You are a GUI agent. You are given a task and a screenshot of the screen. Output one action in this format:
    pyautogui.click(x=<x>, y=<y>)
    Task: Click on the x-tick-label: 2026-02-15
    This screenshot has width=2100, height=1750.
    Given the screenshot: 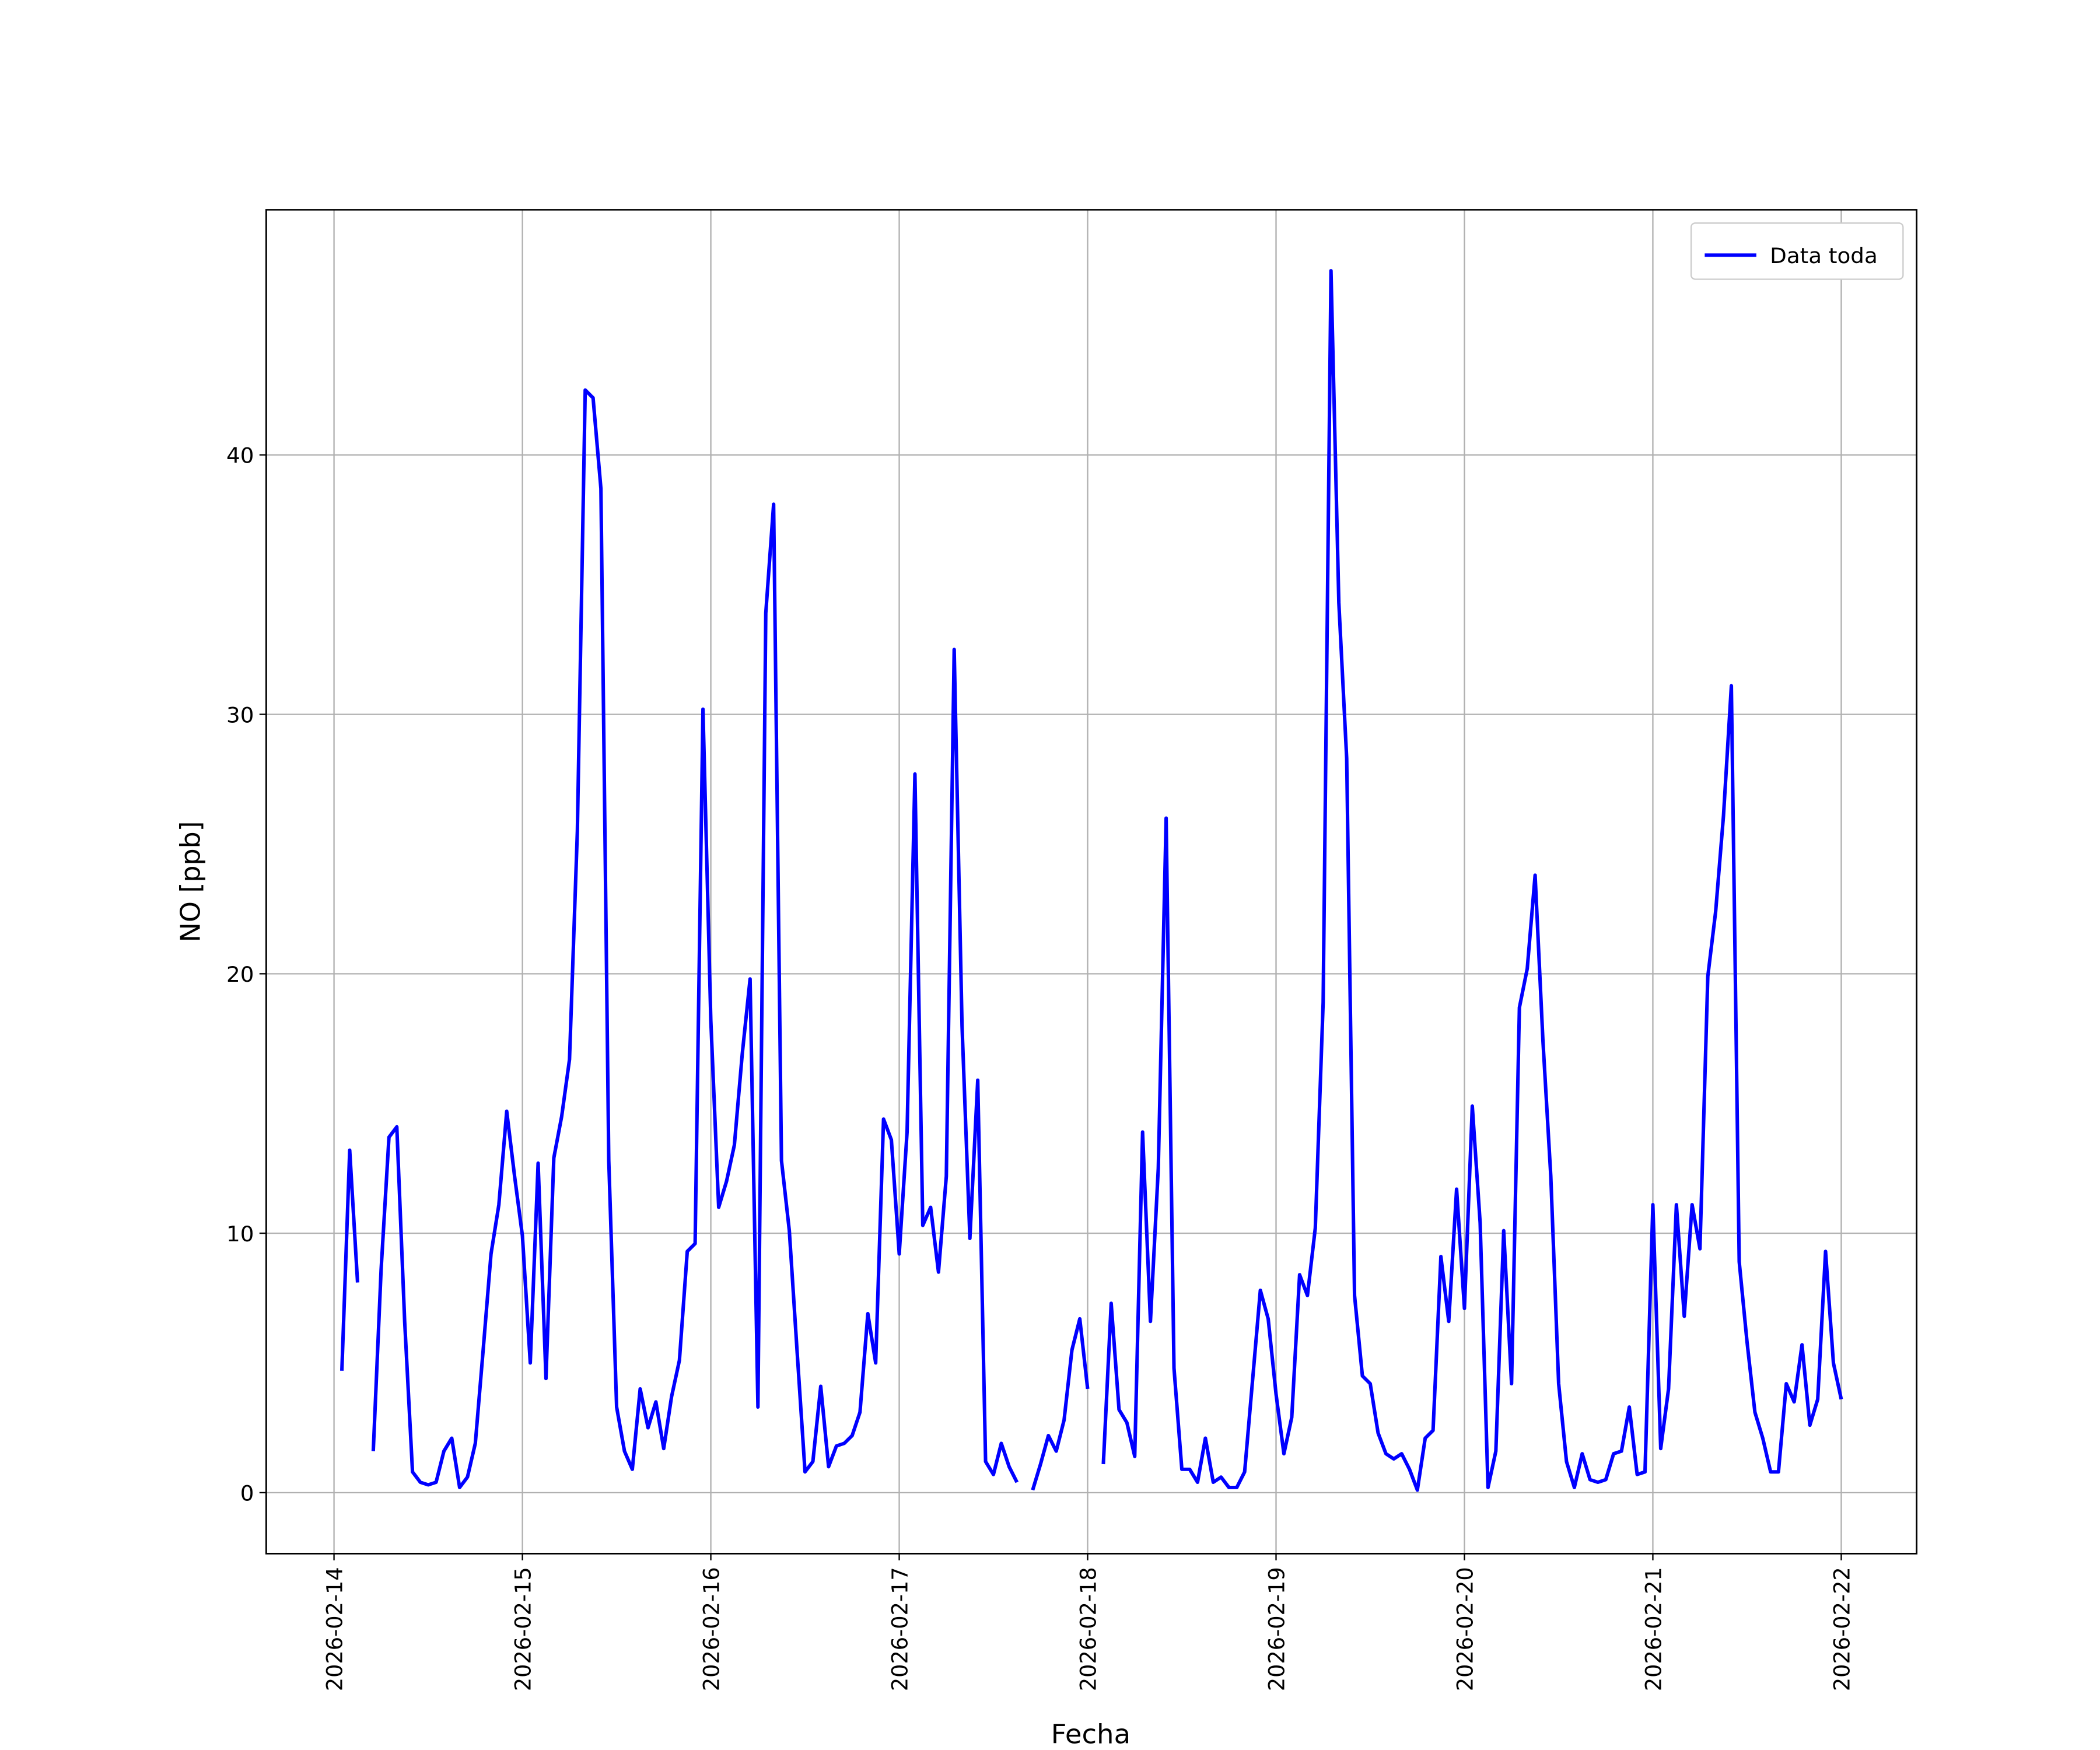 What is the action you would take?
    pyautogui.click(x=523, y=1629)
    